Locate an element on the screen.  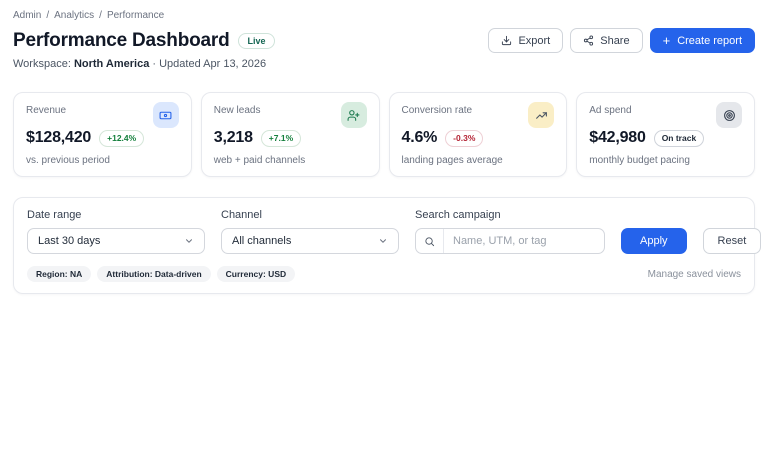
stat-value: 3,218 is located at coordinates (233, 137).